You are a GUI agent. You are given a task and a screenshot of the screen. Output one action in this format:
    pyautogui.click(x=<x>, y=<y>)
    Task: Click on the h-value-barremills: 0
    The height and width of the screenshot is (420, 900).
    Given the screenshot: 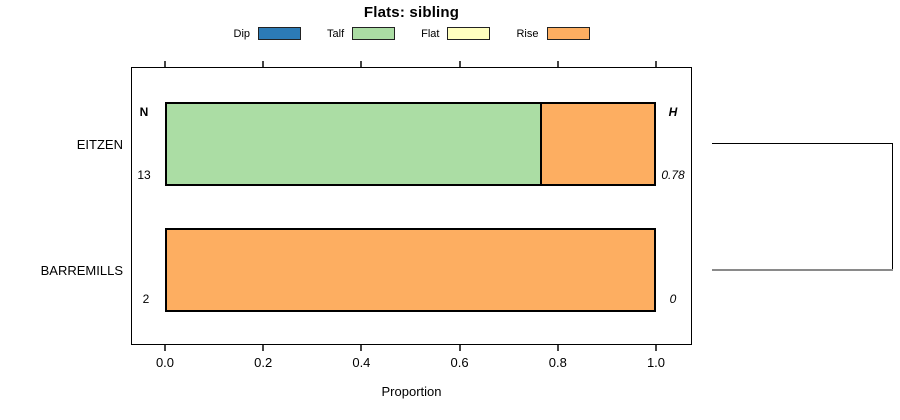 What is the action you would take?
    pyautogui.click(x=673, y=299)
    